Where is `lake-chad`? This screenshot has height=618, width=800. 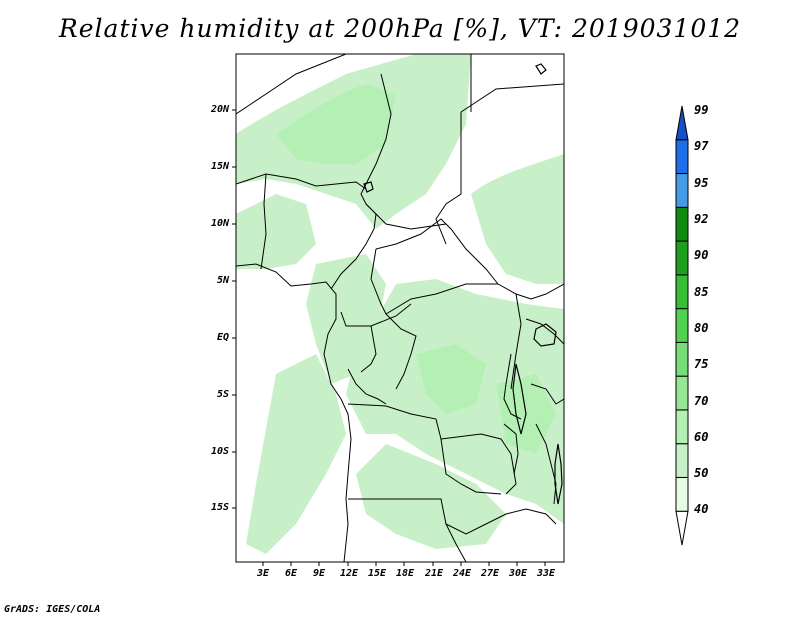
lake-chad is located at coordinates (368, 187).